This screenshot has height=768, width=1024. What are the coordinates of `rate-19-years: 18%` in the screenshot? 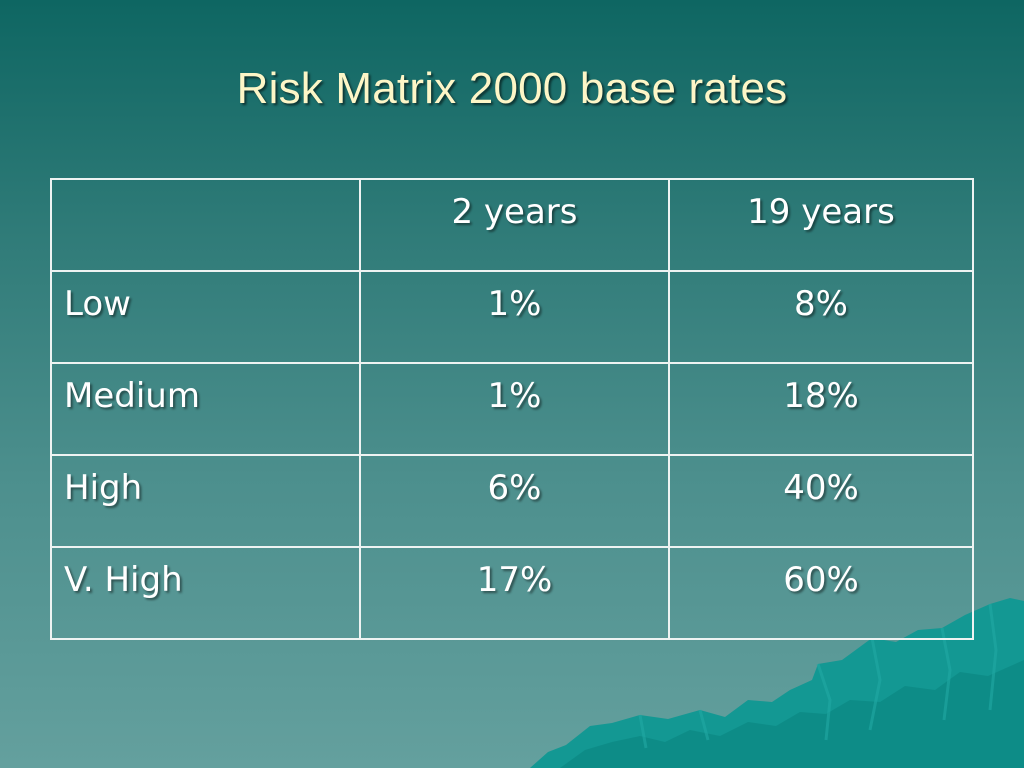 It's located at (821, 409).